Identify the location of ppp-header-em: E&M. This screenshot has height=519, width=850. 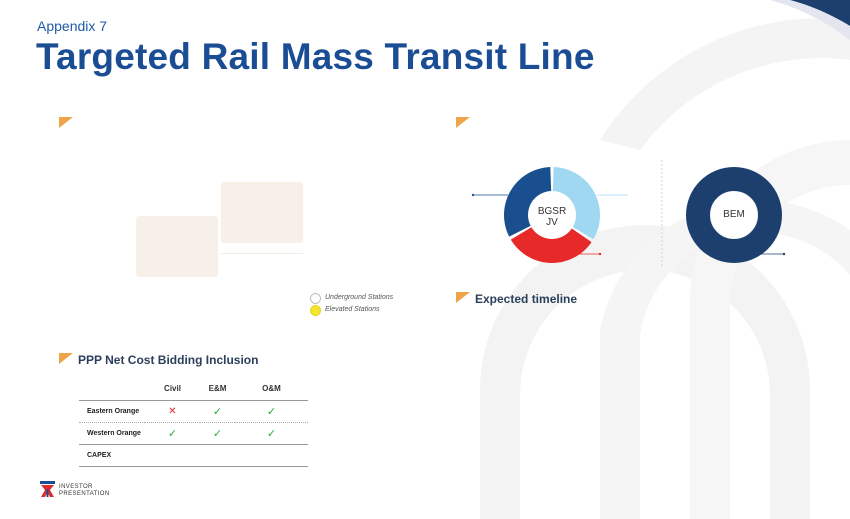
(217, 388).